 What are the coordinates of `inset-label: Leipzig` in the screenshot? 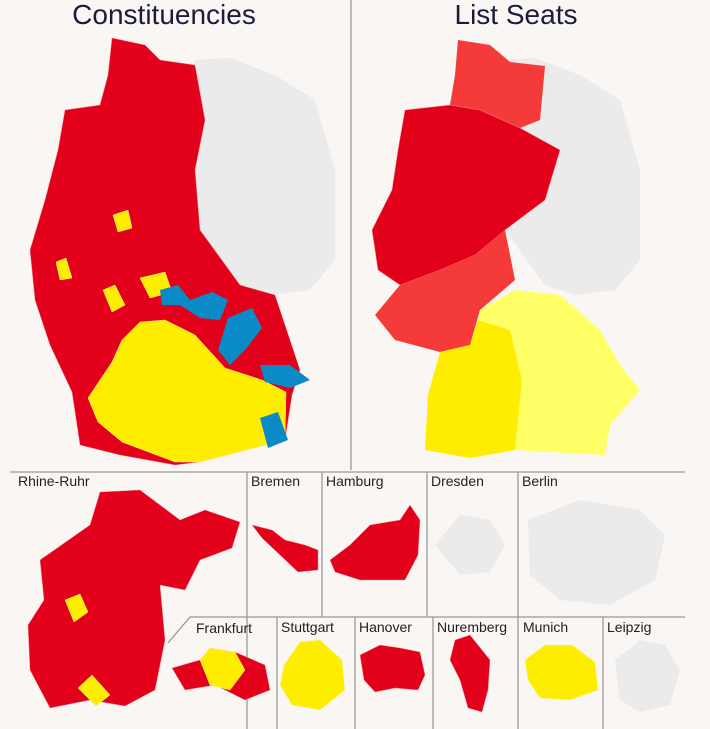 It's located at (629, 627).